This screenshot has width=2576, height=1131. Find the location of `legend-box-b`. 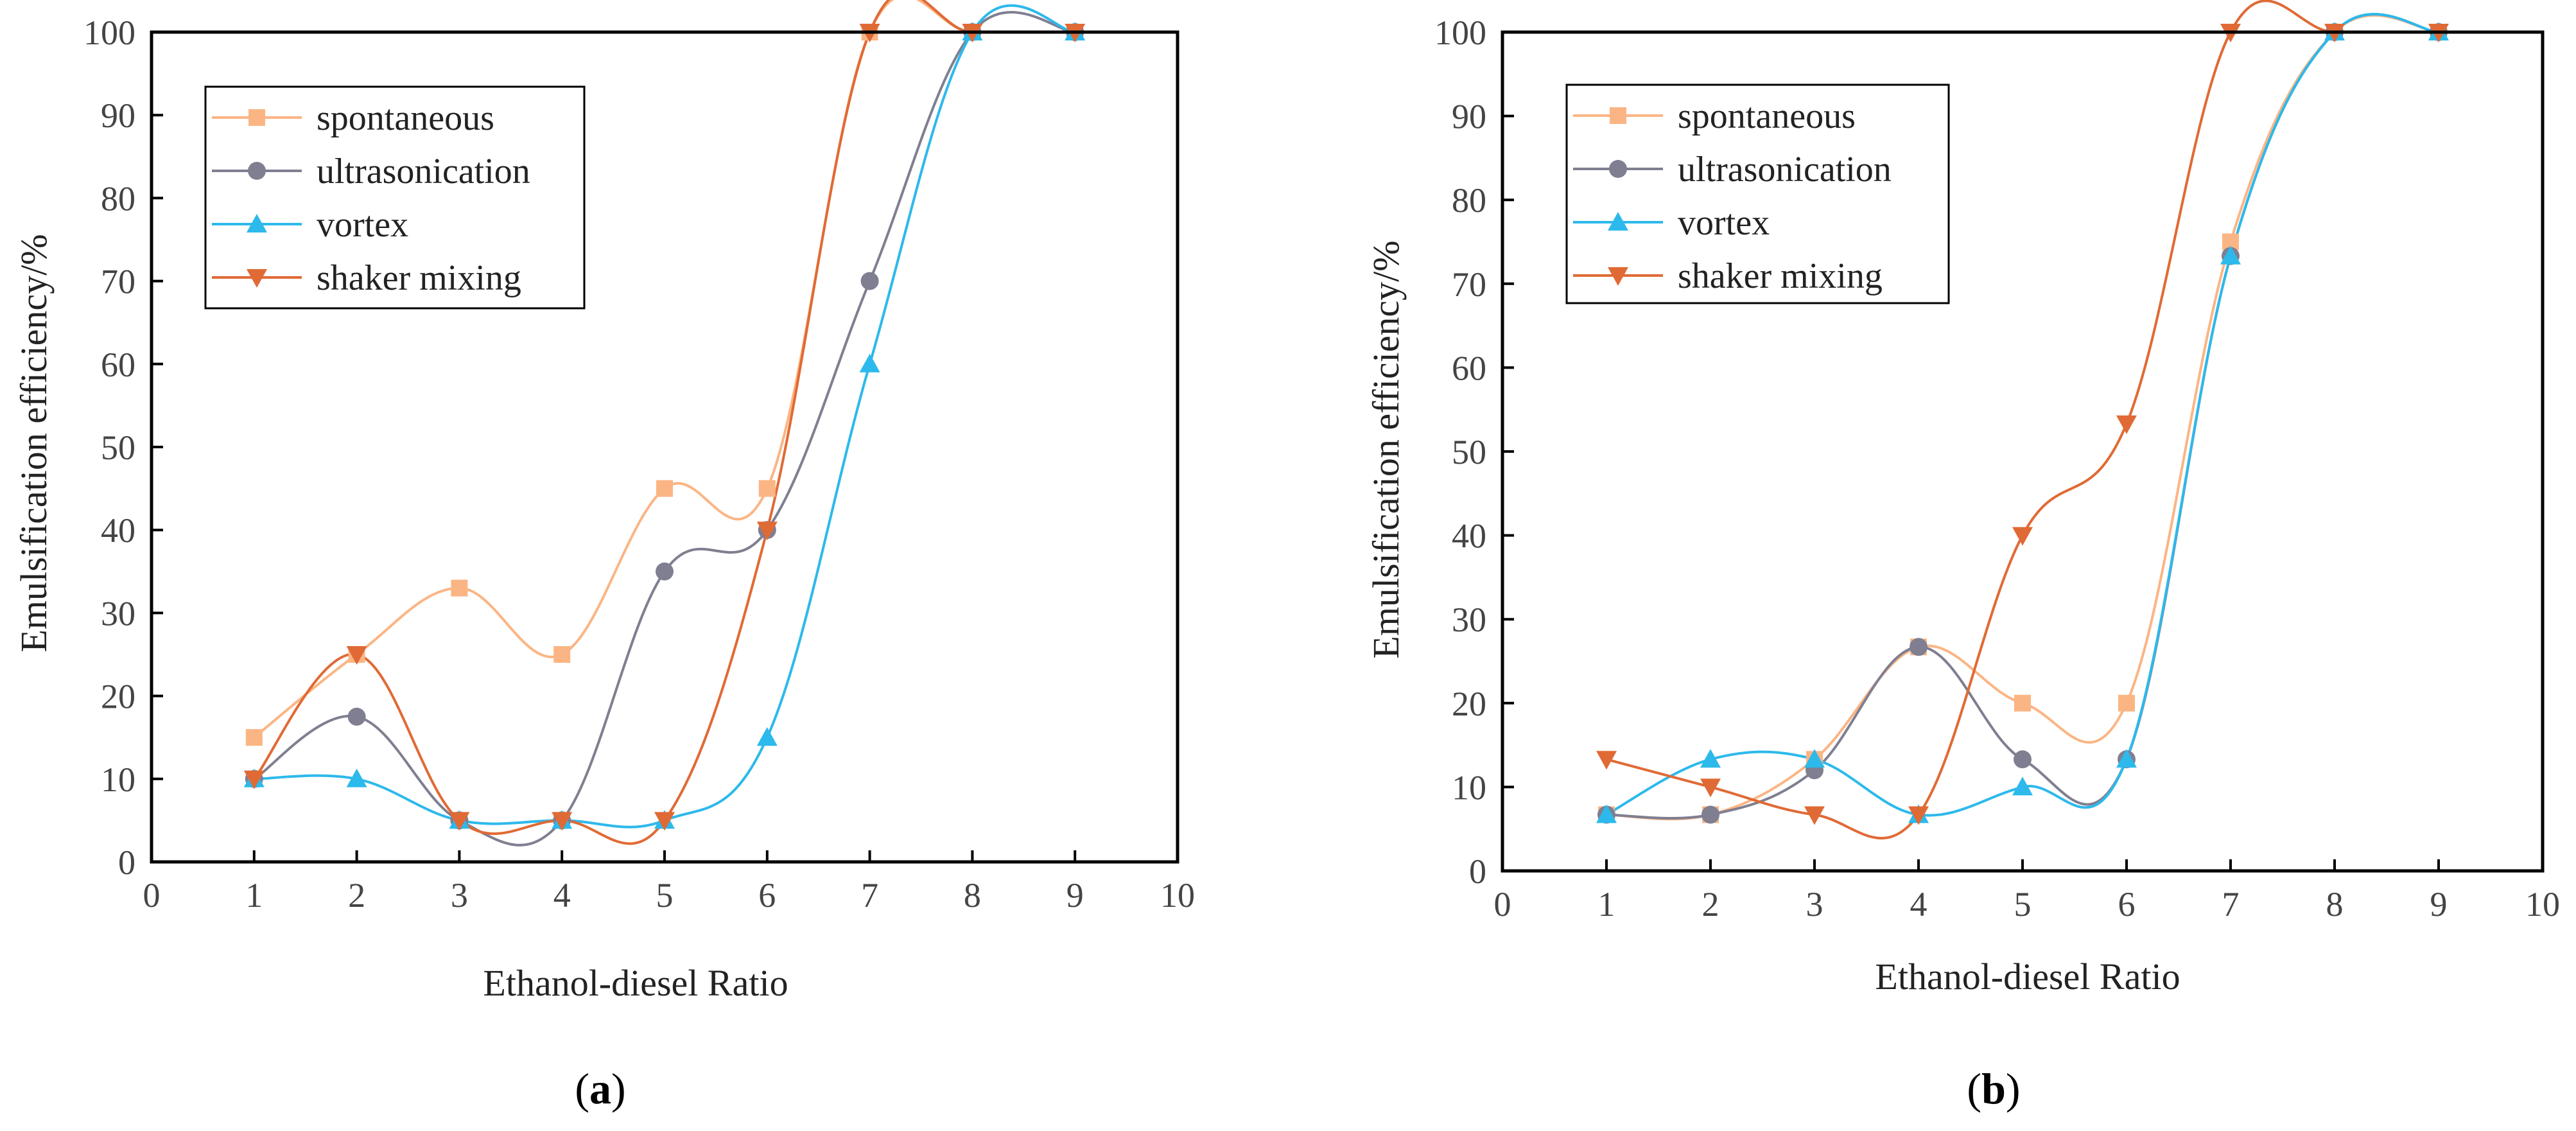

legend-box-b is located at coordinates (1757, 194).